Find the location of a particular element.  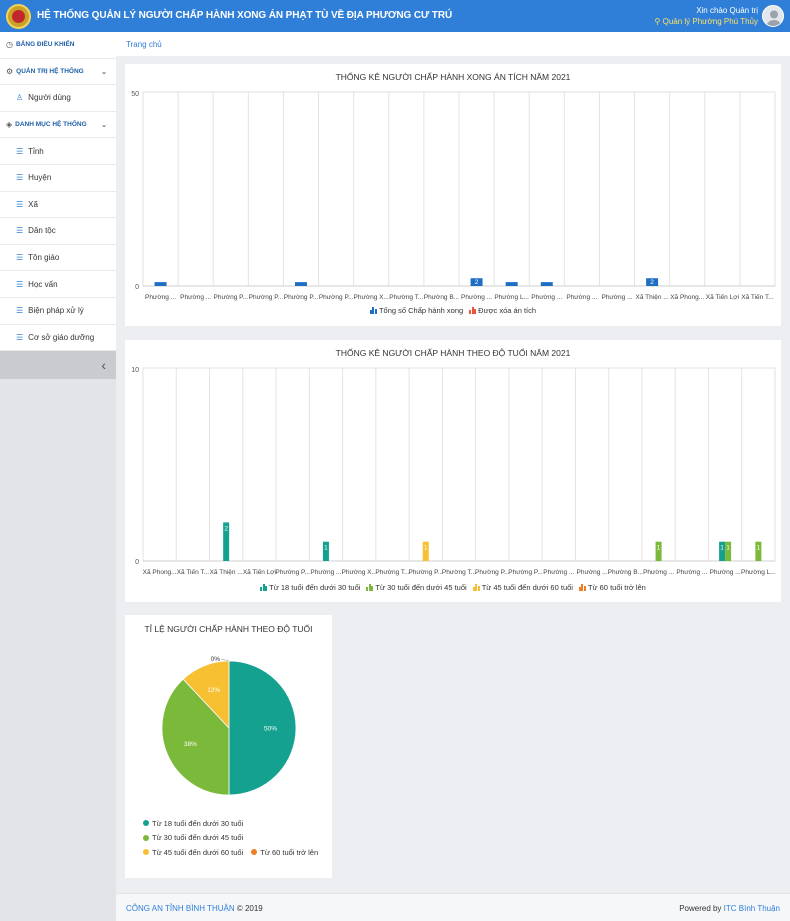

legend-label: Từ 60 tuổi trở lên is located at coordinates (616, 587).